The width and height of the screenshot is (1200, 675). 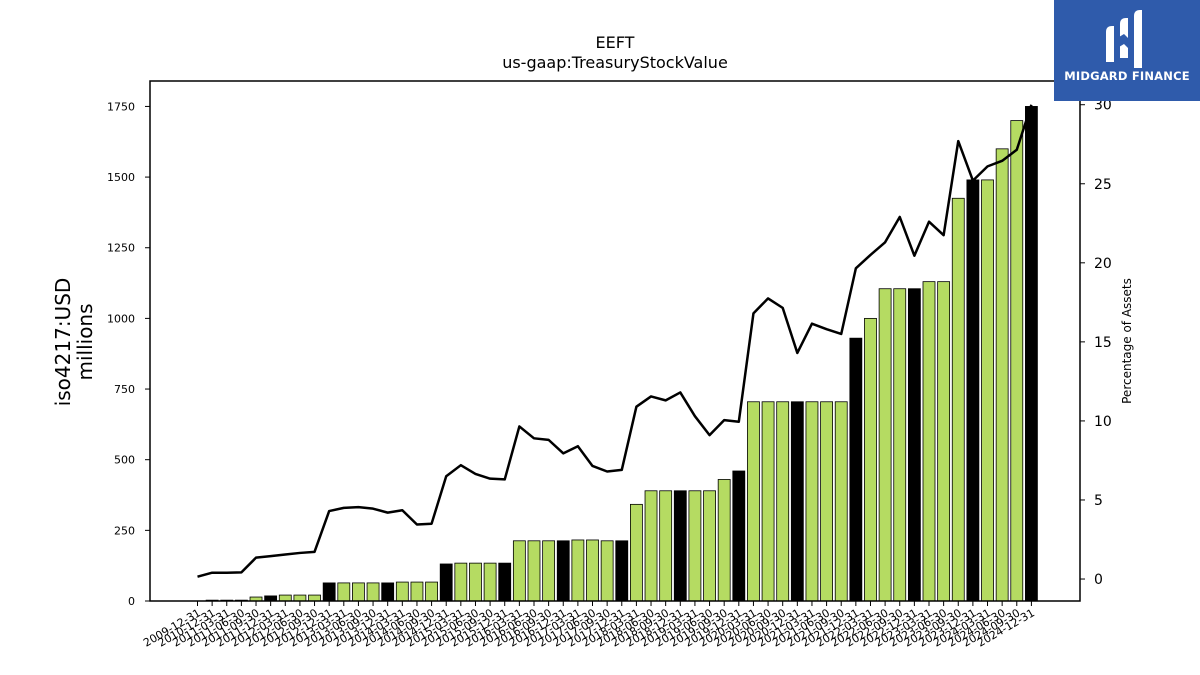 I want to click on y-tick-label: 1250, so click(x=121, y=248).